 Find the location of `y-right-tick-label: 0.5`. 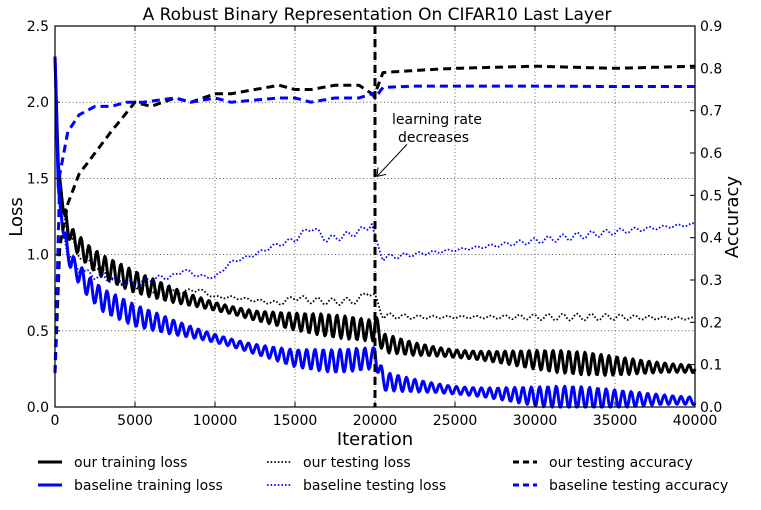

y-right-tick-label: 0.5 is located at coordinates (711, 196).